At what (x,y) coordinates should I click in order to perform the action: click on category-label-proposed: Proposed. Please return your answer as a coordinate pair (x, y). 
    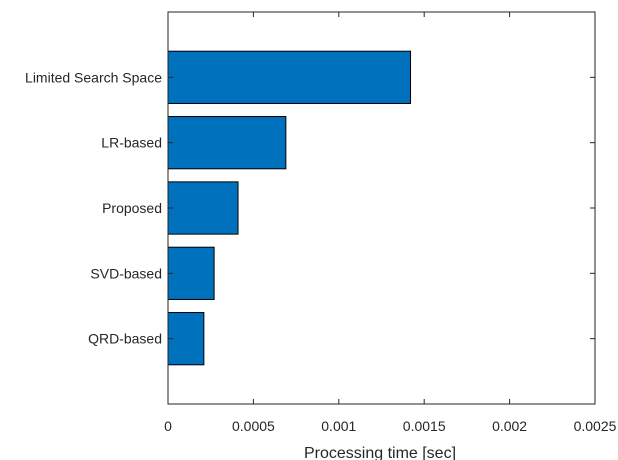
    Looking at the image, I should click on (132, 208).